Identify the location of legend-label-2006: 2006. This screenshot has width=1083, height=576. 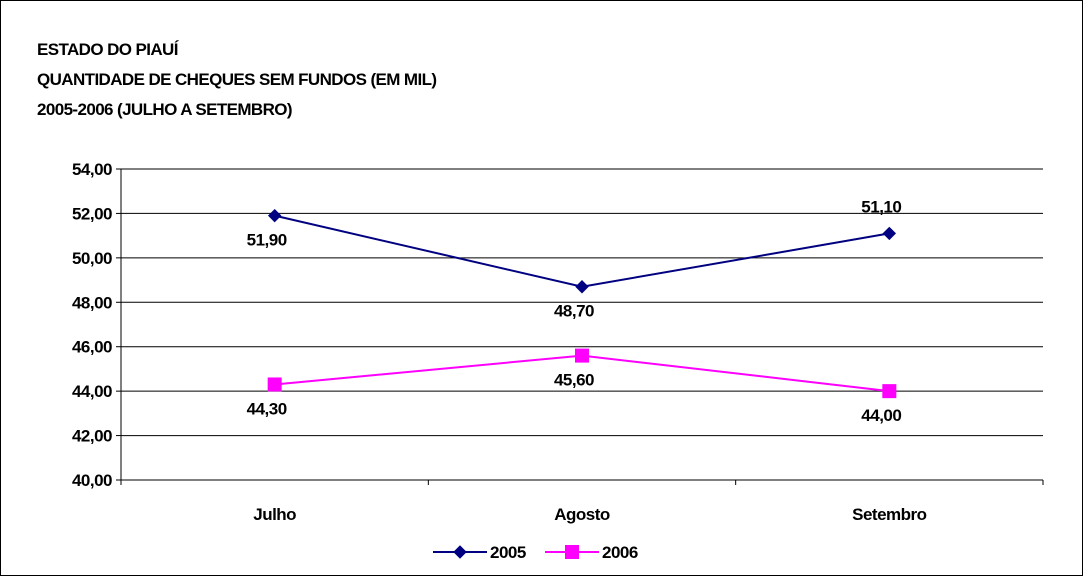
(620, 552).